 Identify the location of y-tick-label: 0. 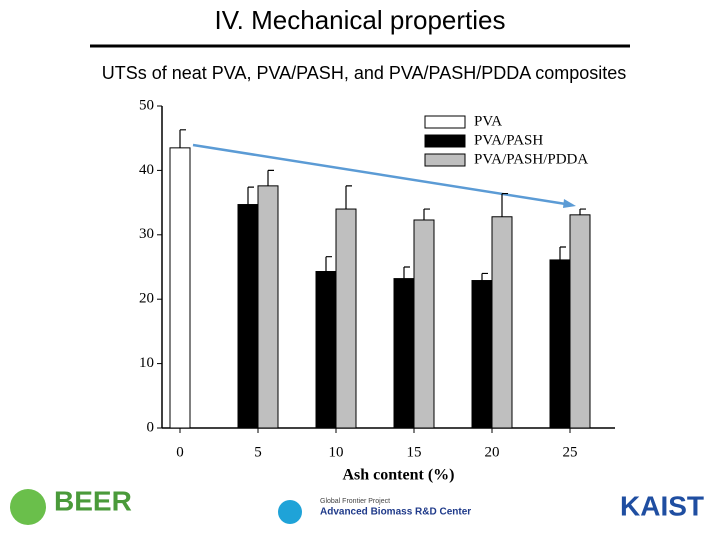
(151, 427).